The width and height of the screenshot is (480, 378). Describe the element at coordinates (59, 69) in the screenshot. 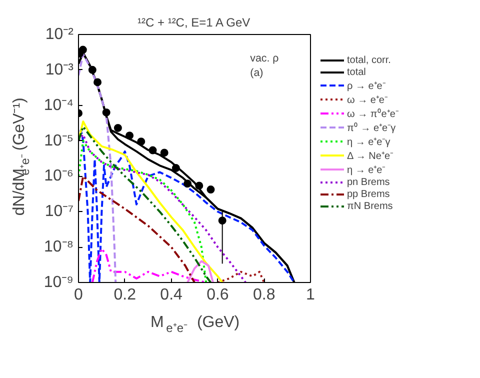

I see `y-tick-label: 10⁻³` at that location.